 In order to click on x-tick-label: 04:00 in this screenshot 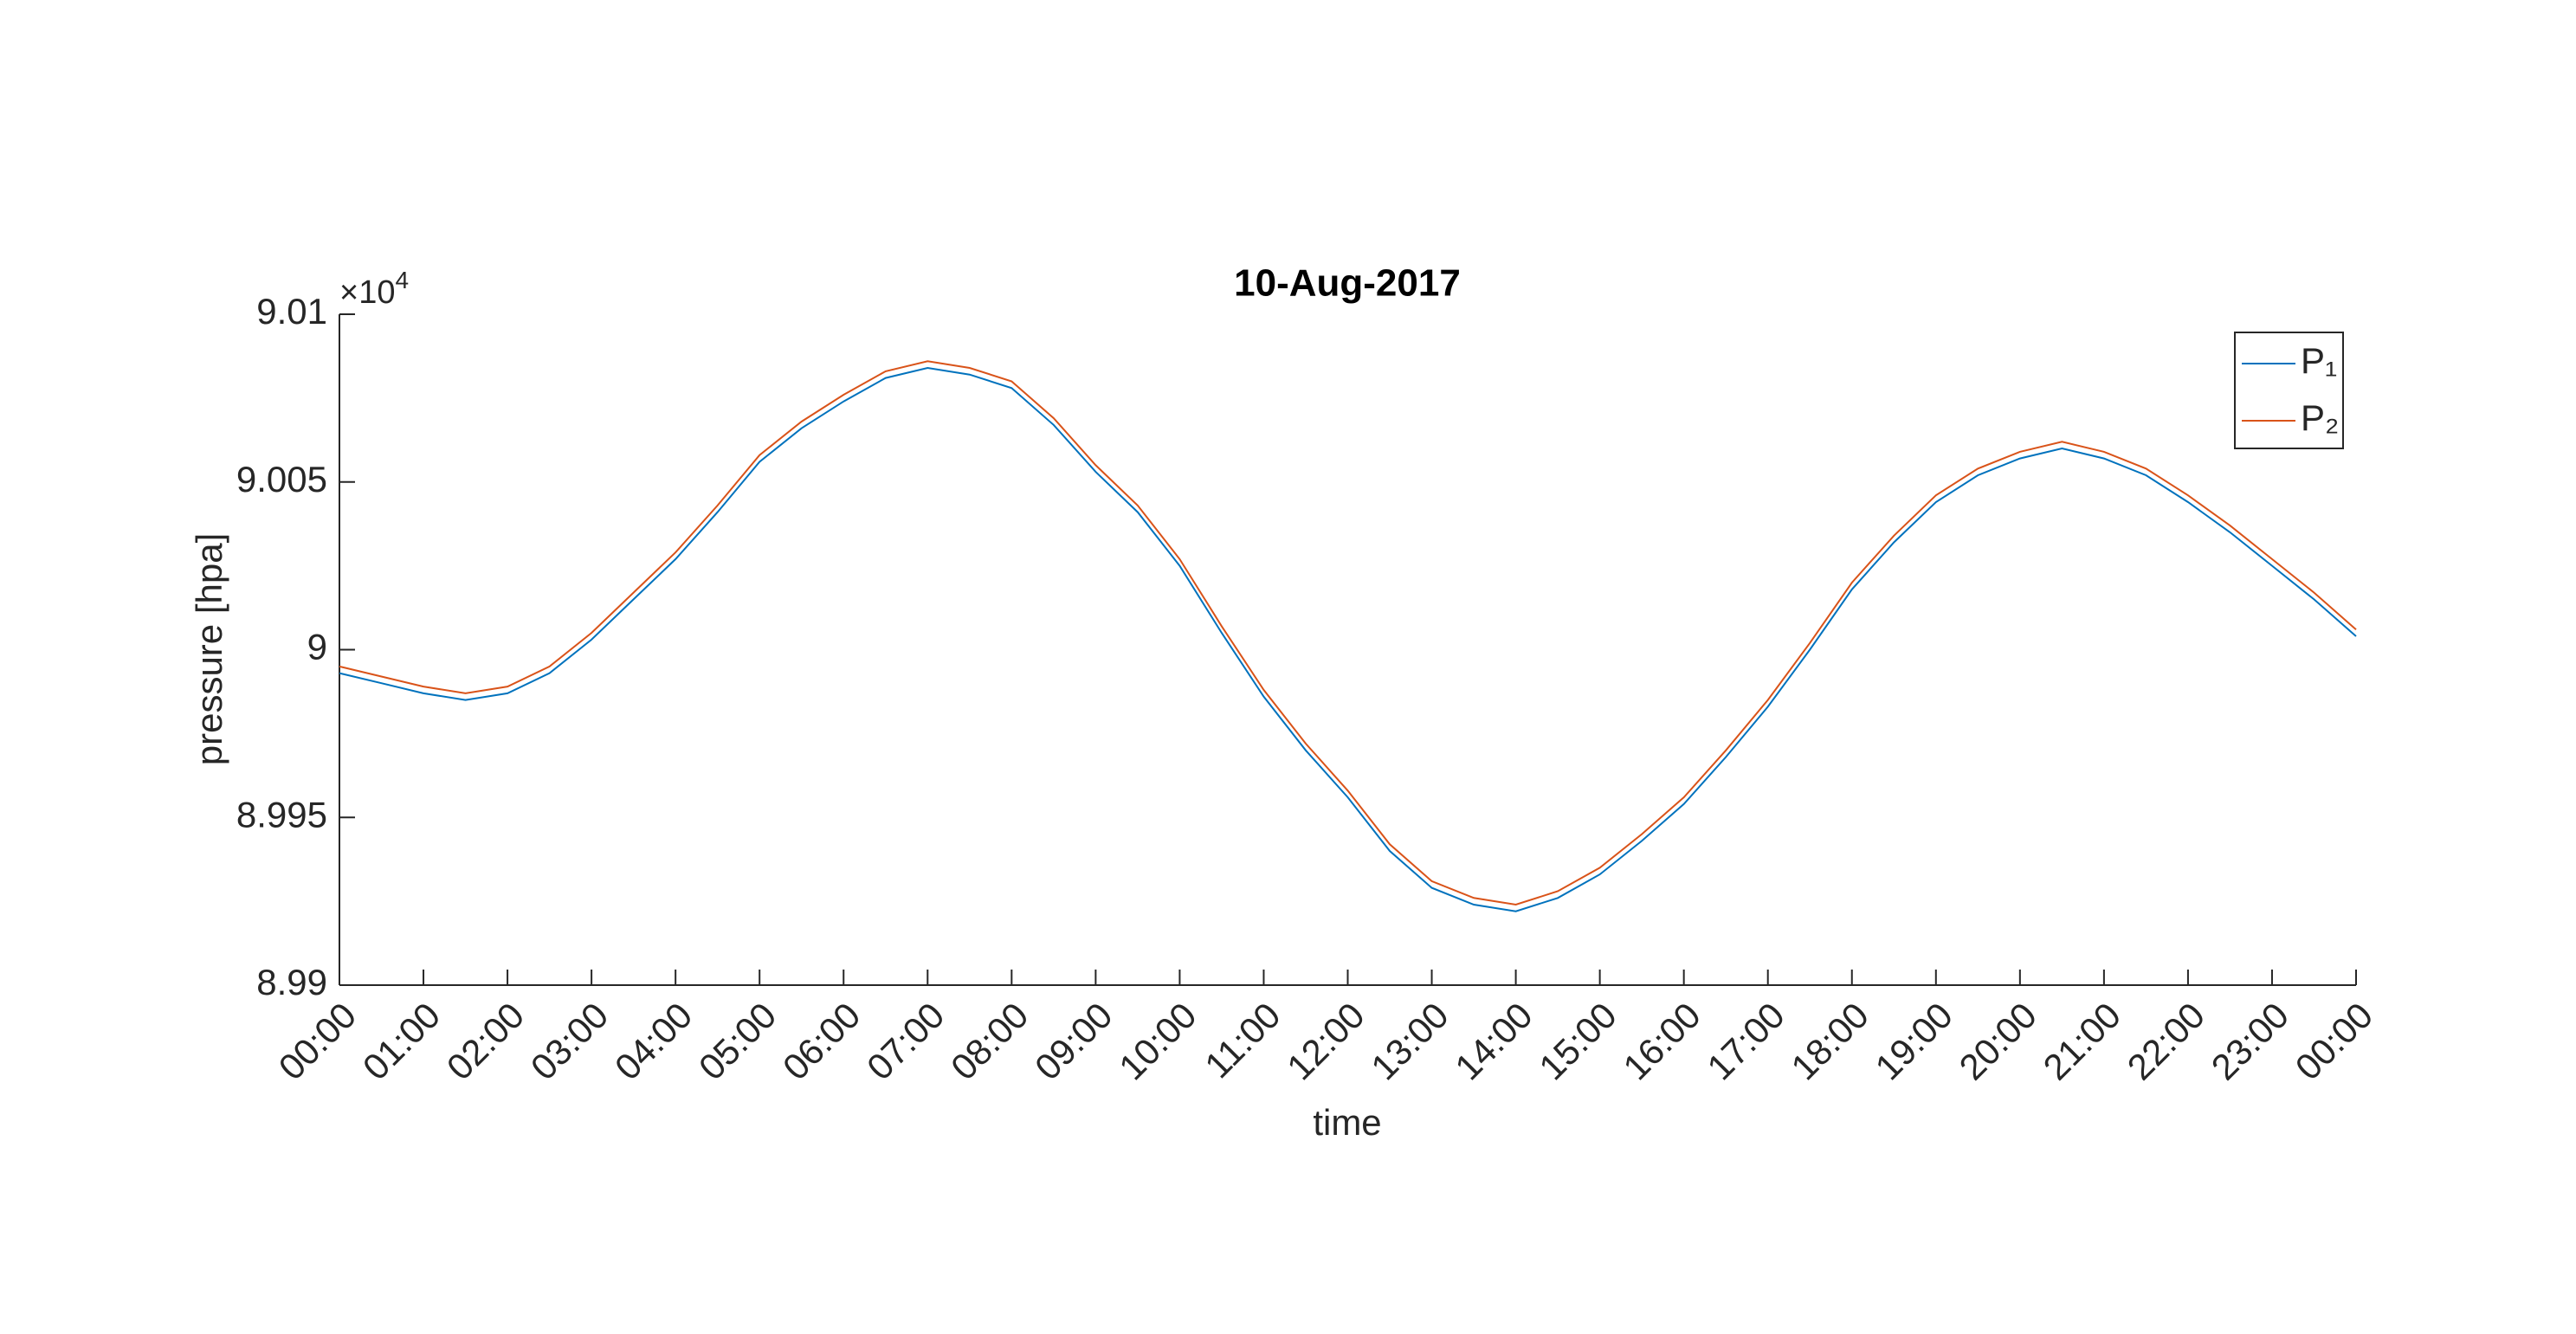, I will do `click(653, 1041)`.